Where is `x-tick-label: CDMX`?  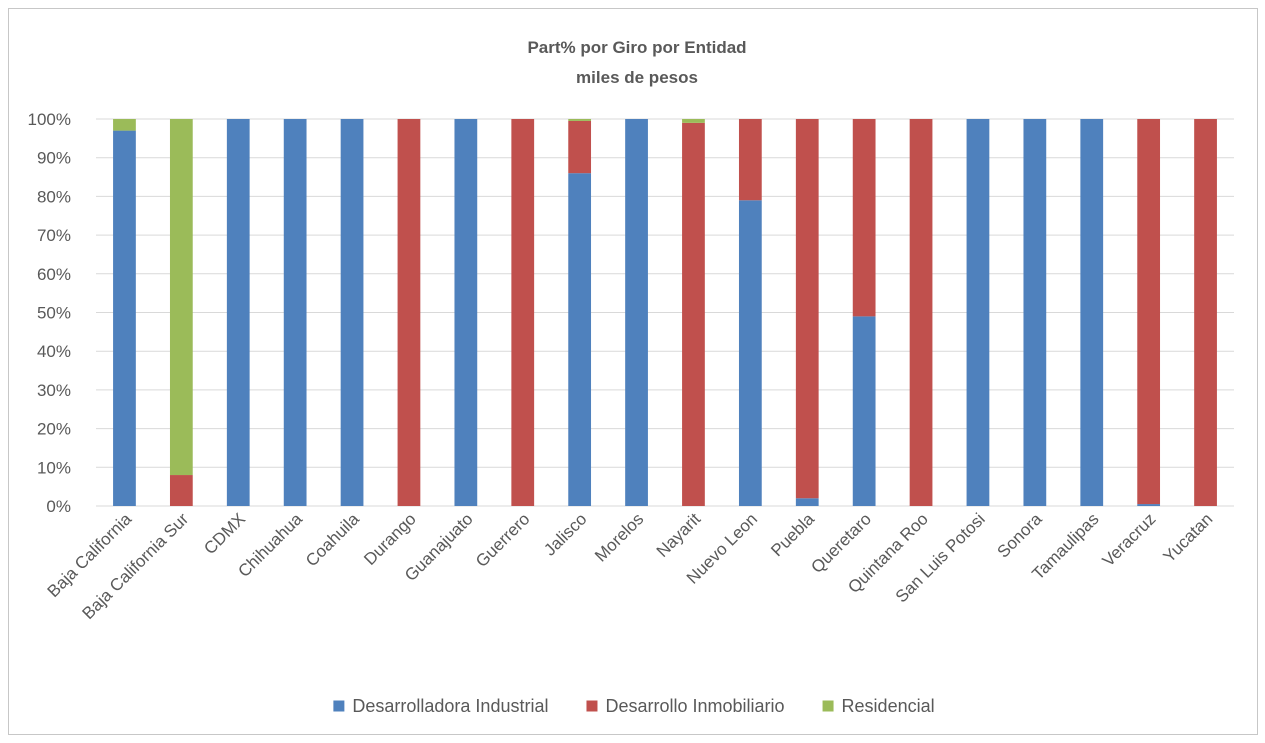 x-tick-label: CDMX is located at coordinates (224, 533).